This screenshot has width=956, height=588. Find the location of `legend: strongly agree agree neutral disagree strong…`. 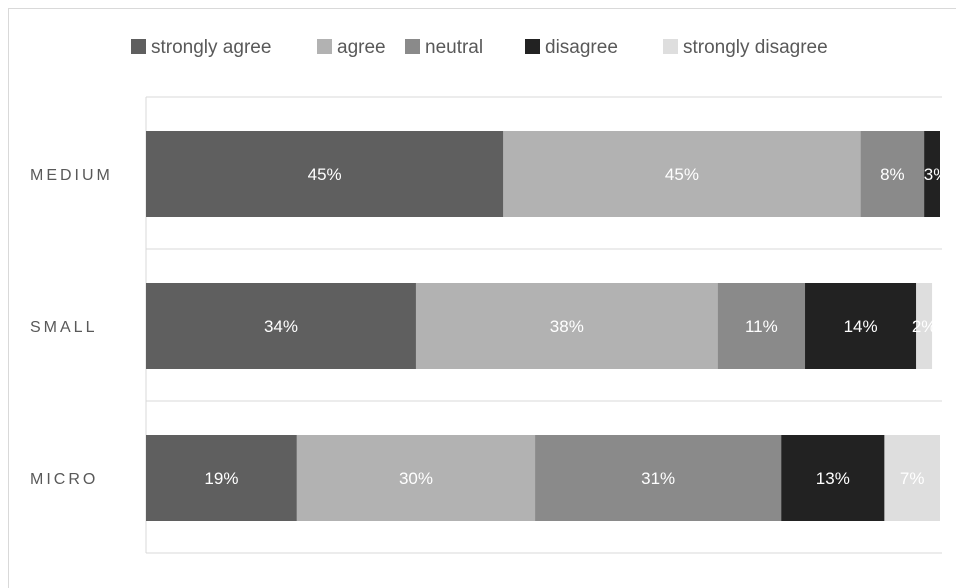

legend: strongly agree agree neutral disagree strong… is located at coordinates (479, 47).